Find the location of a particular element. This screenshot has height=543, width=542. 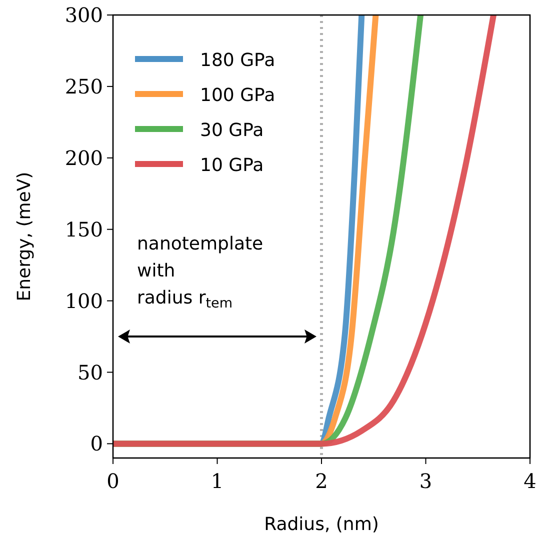

legend-label: 180 GPa is located at coordinates (238, 60).